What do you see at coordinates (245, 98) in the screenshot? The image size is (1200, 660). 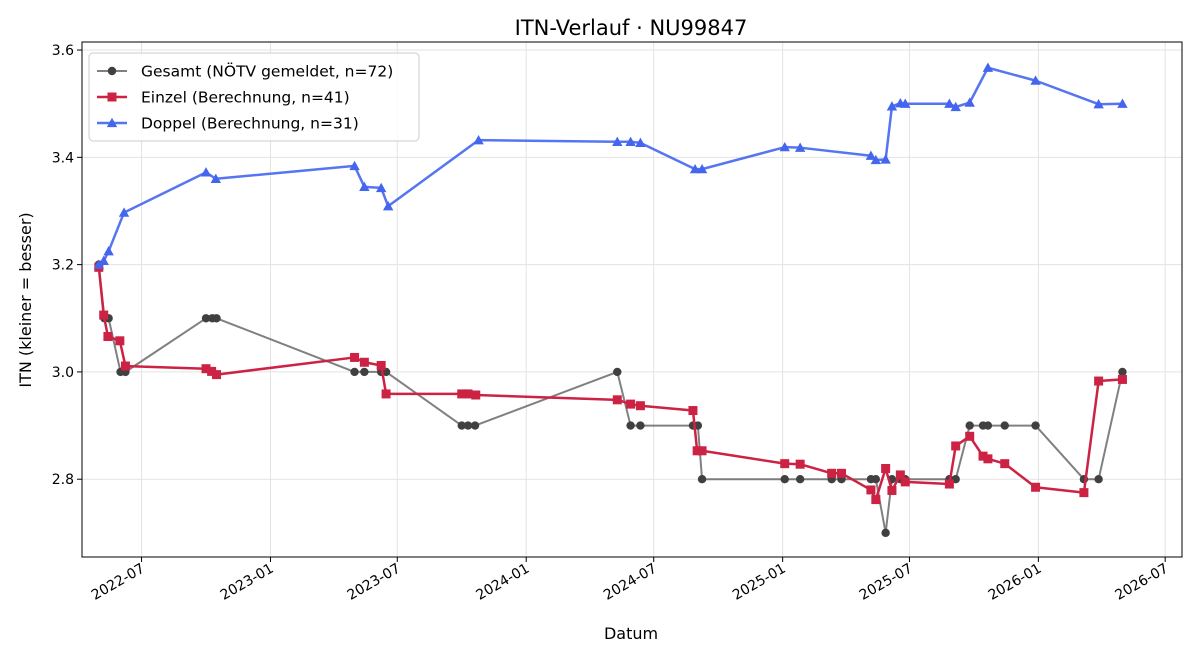 I see `legend-label: Einzel (Berechnung, n=41)` at bounding box center [245, 98].